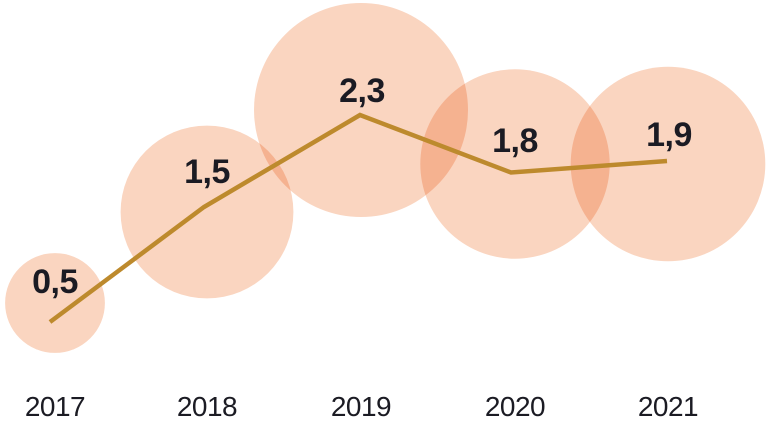 The width and height of the screenshot is (770, 424). I want to click on bubble-2021, so click(668, 164).